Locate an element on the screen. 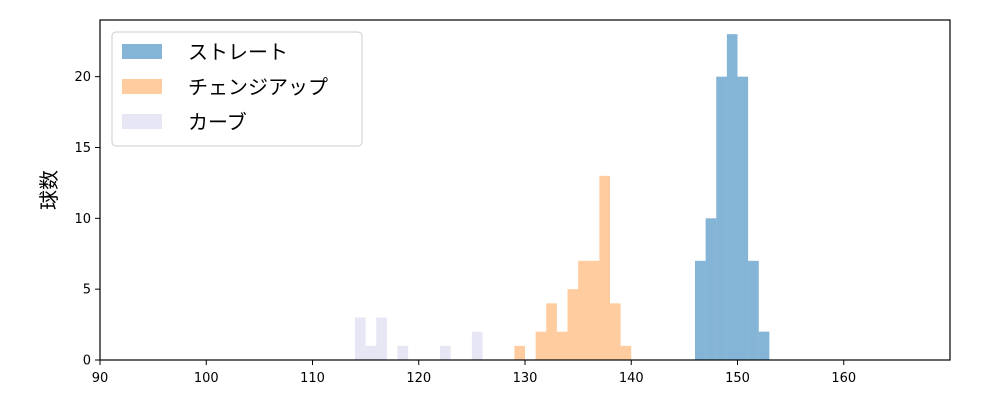 This screenshot has height=400, width=1000. y-tick-label: 20 is located at coordinates (82, 77).